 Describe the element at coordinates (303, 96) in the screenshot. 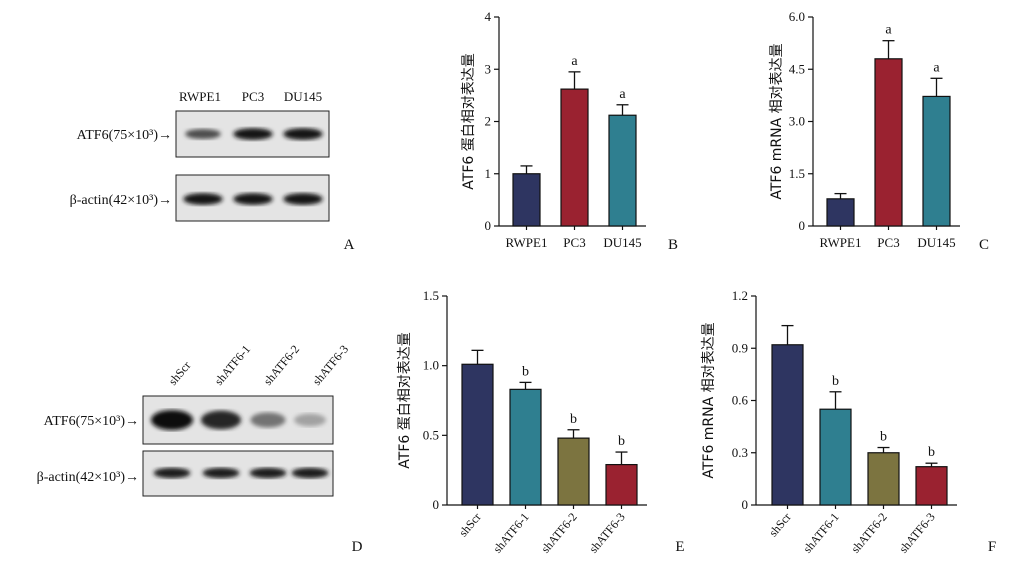

I see `wb-a-lane-label: DU145` at that location.